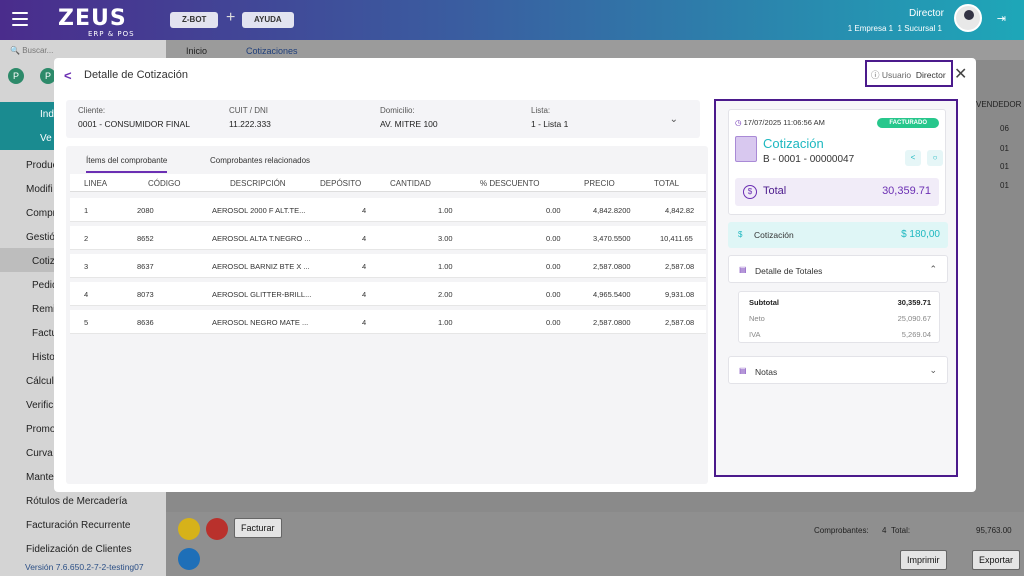 The height and width of the screenshot is (576, 1024). I want to click on sidebar-item: Histo, so click(43, 357).